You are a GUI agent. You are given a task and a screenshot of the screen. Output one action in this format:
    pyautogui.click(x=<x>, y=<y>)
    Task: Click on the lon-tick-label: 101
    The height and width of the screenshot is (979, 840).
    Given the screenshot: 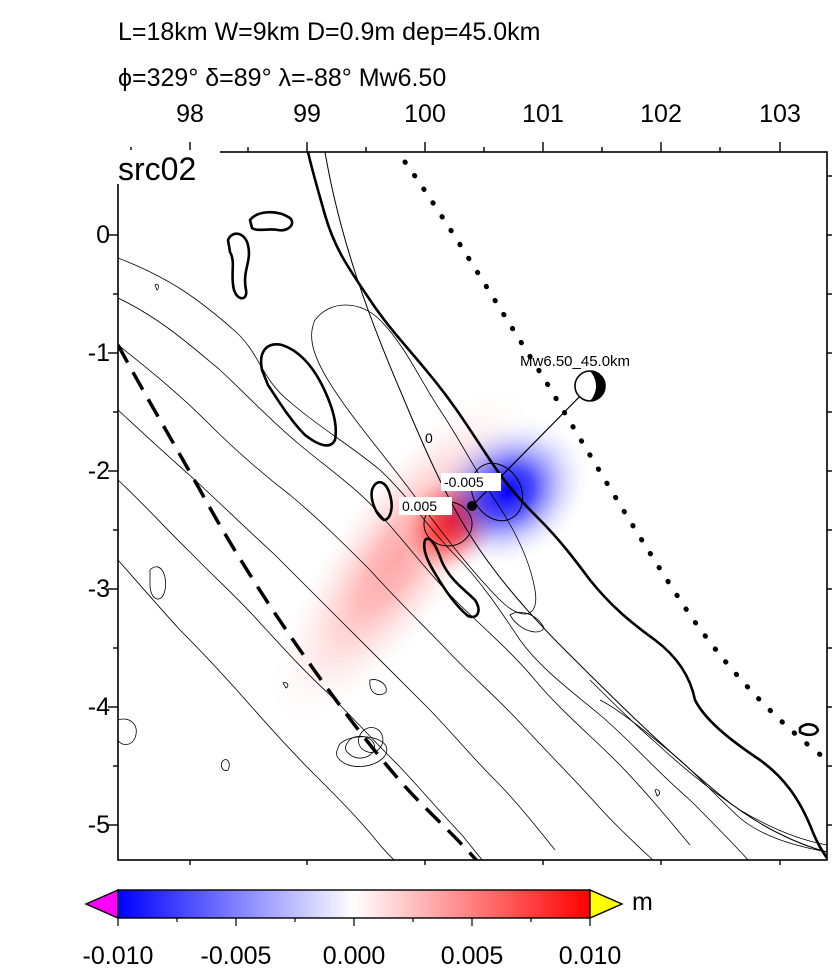 What is the action you would take?
    pyautogui.click(x=543, y=114)
    